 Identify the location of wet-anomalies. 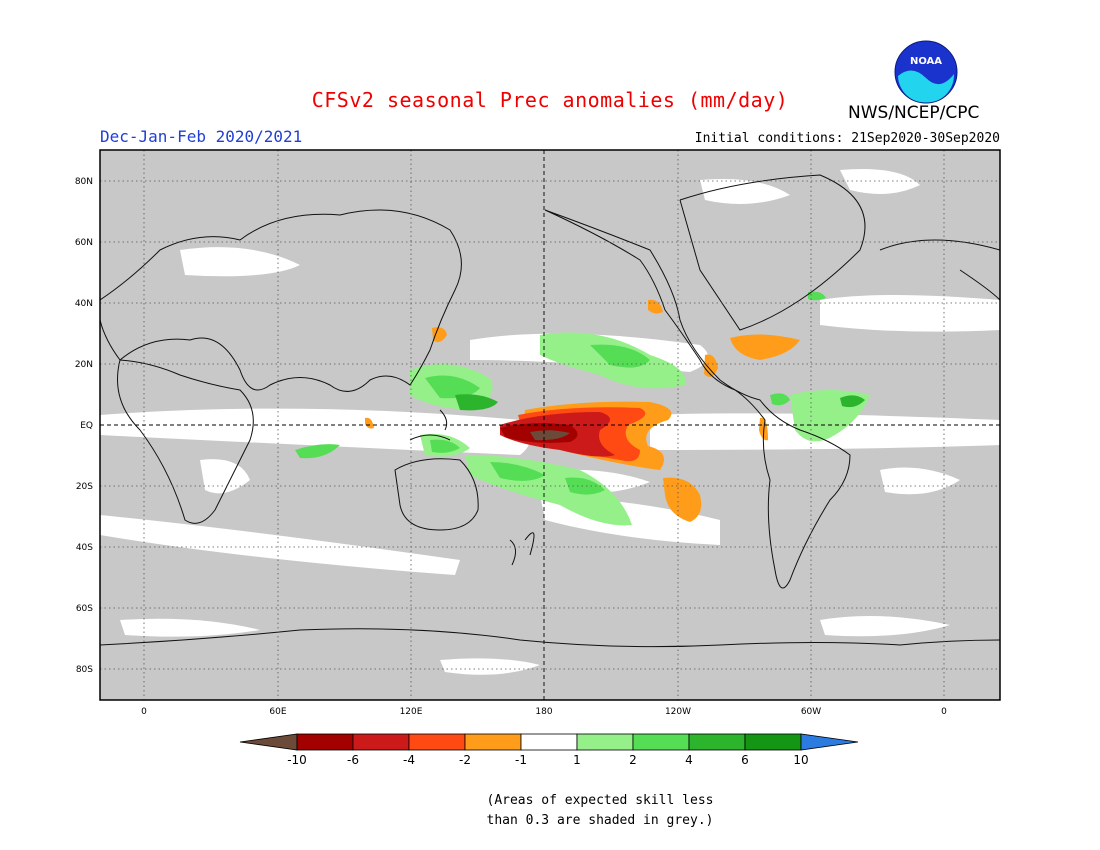
(582, 408).